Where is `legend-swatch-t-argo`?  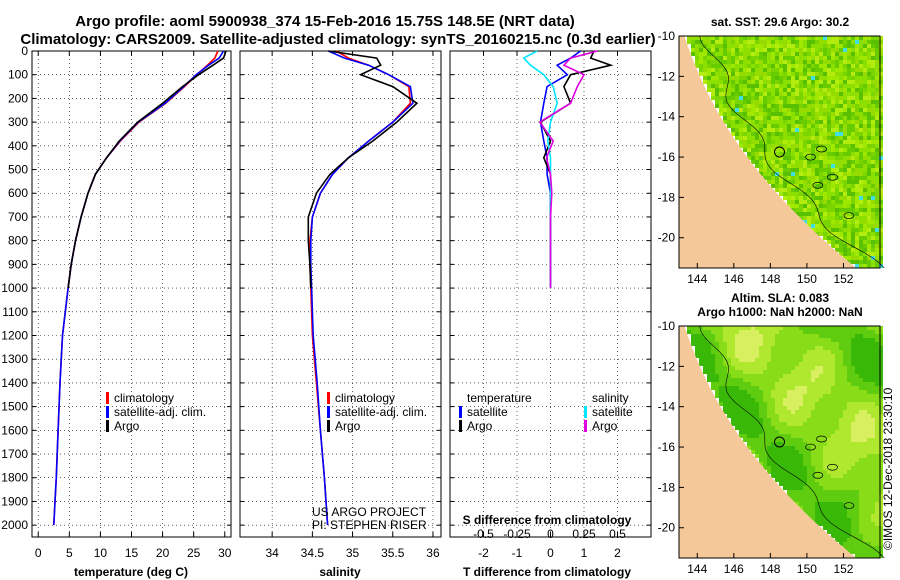
legend-swatch-t-argo is located at coordinates (460, 426).